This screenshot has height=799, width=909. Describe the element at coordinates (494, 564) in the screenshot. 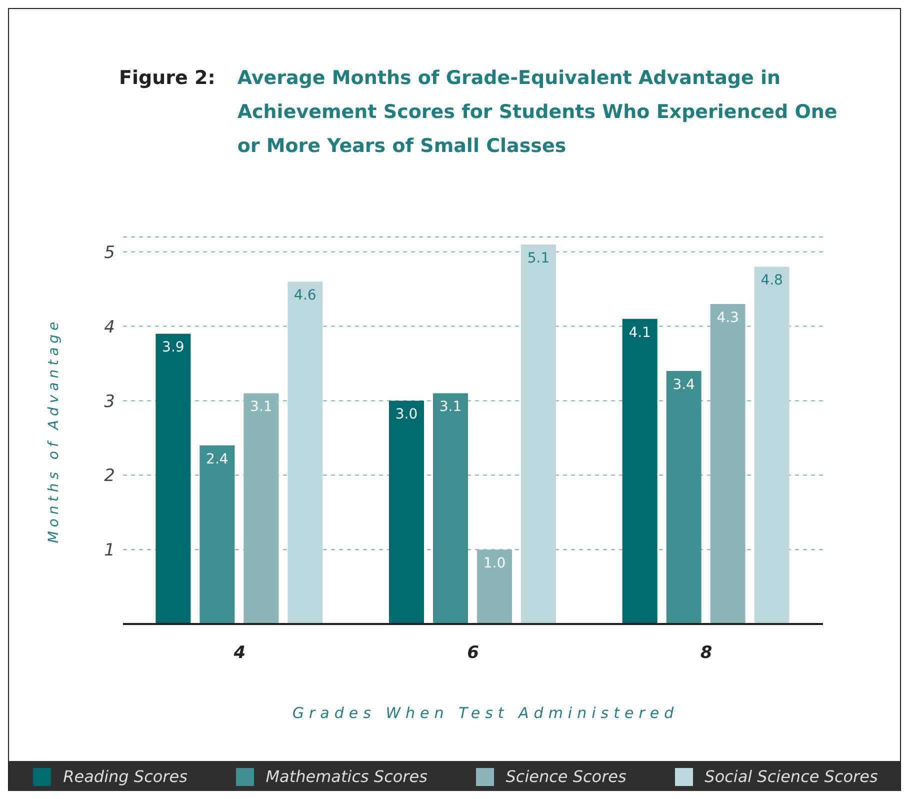

I see `data-label: 1.0` at that location.